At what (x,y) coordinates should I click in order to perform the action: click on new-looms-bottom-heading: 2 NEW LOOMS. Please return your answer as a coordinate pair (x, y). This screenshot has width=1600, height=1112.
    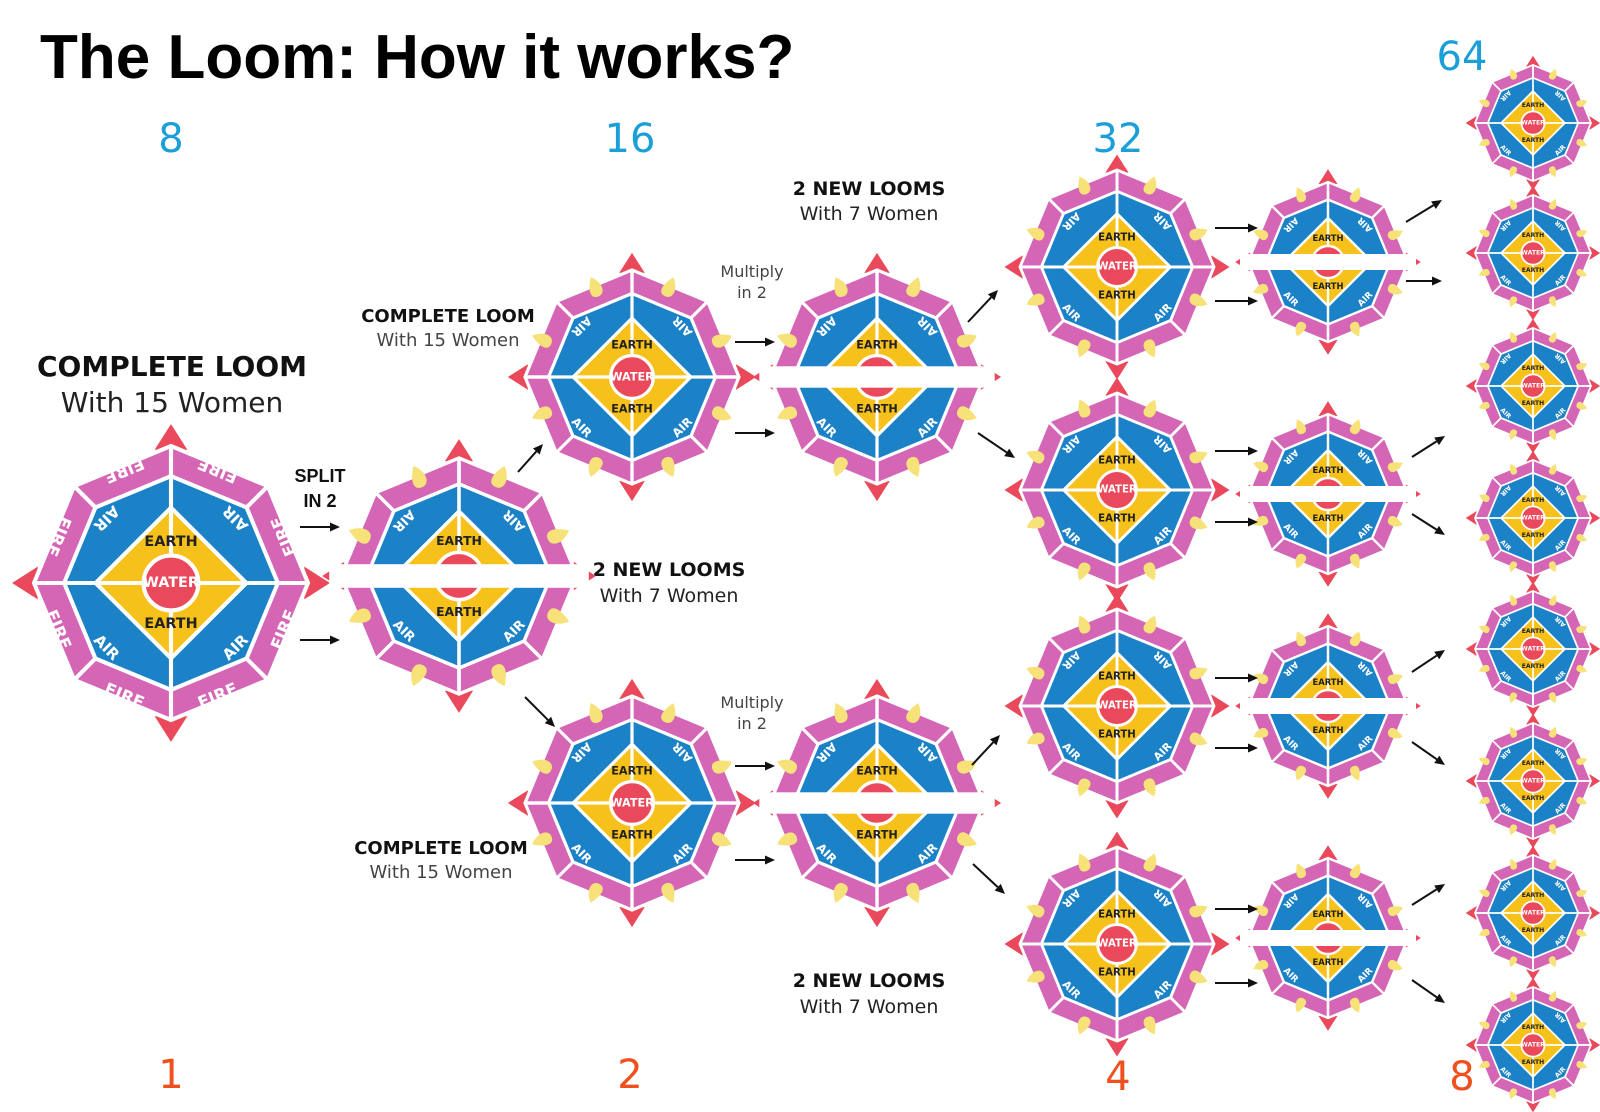
    Looking at the image, I should click on (869, 981).